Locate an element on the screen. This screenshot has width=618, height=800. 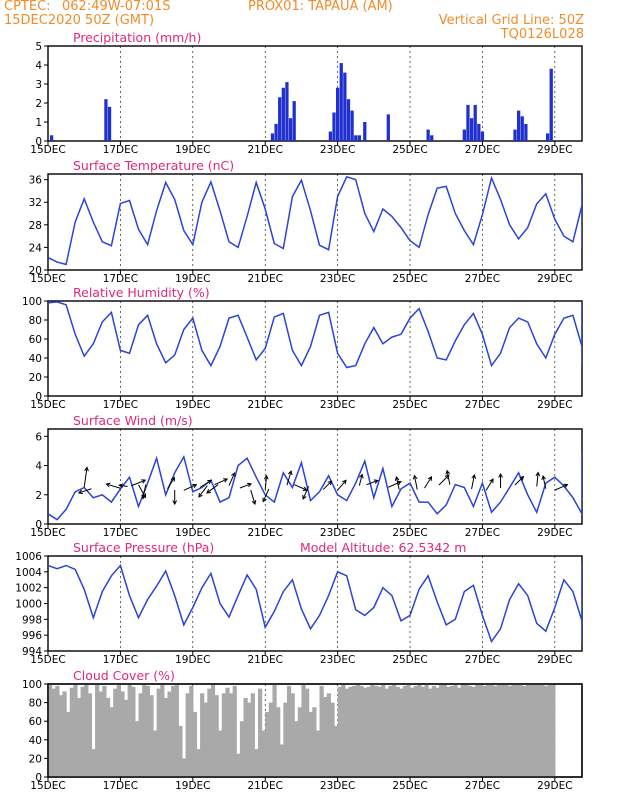
y-tick-label: 60 is located at coordinates (35, 340).